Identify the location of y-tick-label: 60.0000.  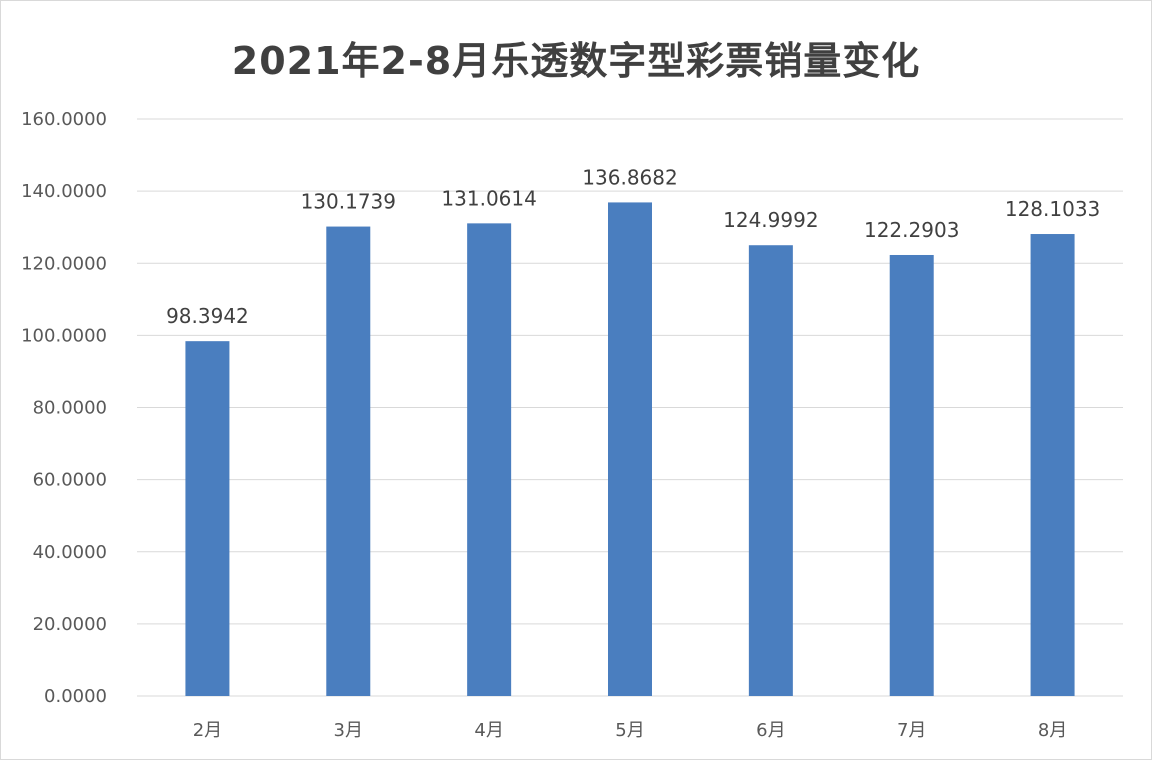
(70, 480).